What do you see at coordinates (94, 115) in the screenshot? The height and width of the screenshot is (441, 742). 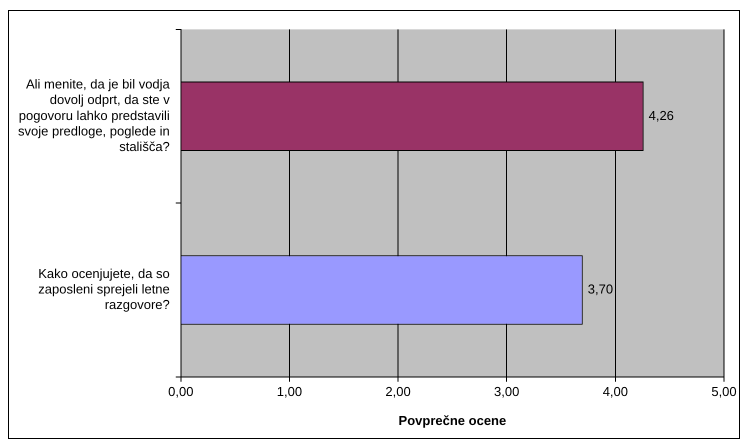 I see `y-tick-label: Ali menite, da je bil vodja dovolj odprt, da ste v pogovoru lahko predstavili svoje predloge, poglede in stališča?` at bounding box center [94, 115].